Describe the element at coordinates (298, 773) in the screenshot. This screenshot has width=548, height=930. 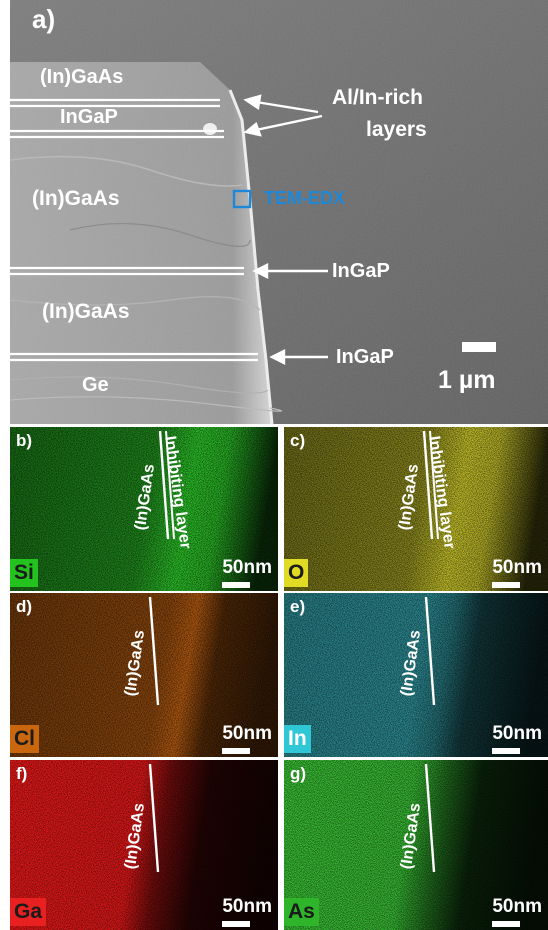
I see `panel-g-label: g)` at that location.